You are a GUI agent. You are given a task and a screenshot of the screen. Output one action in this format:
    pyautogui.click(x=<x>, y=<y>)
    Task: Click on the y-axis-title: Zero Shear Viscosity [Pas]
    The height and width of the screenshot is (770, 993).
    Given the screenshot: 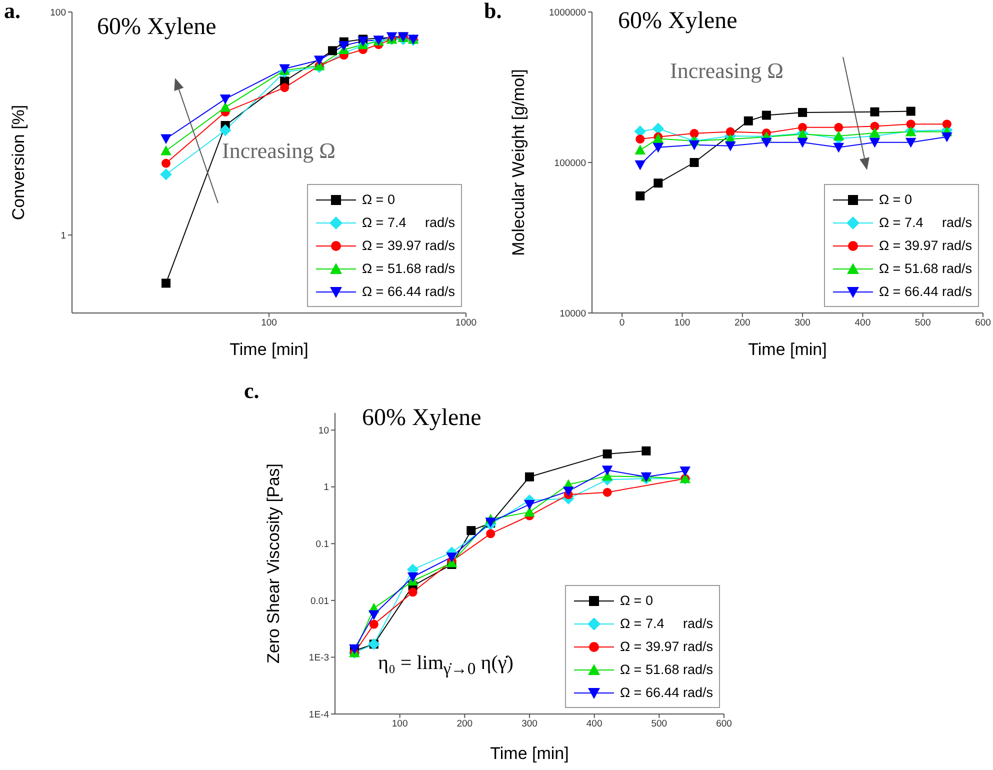 What is the action you would take?
    pyautogui.click(x=274, y=564)
    